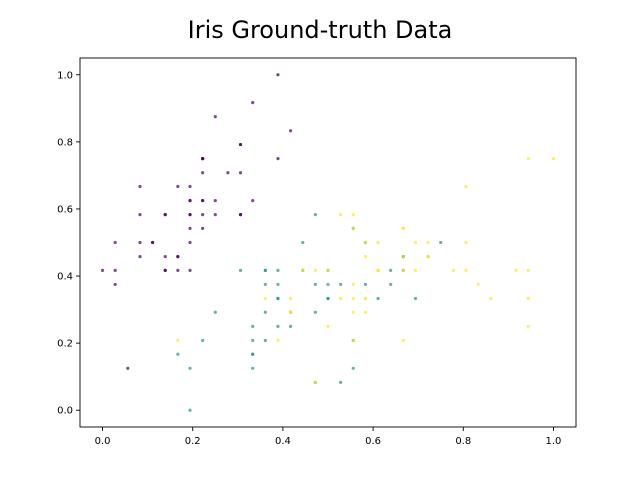 Image resolution: width=640 pixels, height=480 pixels. I want to click on y-tick-label: 0.4, so click(65, 277).